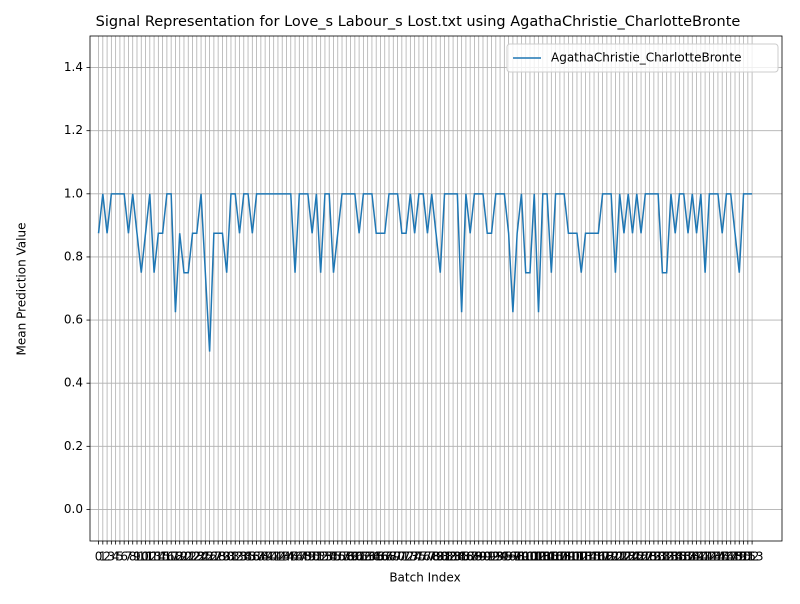 This screenshot has width=800, height=604. Describe the element at coordinates (722, 557) in the screenshot. I see `x-tick-label: 146` at that location.